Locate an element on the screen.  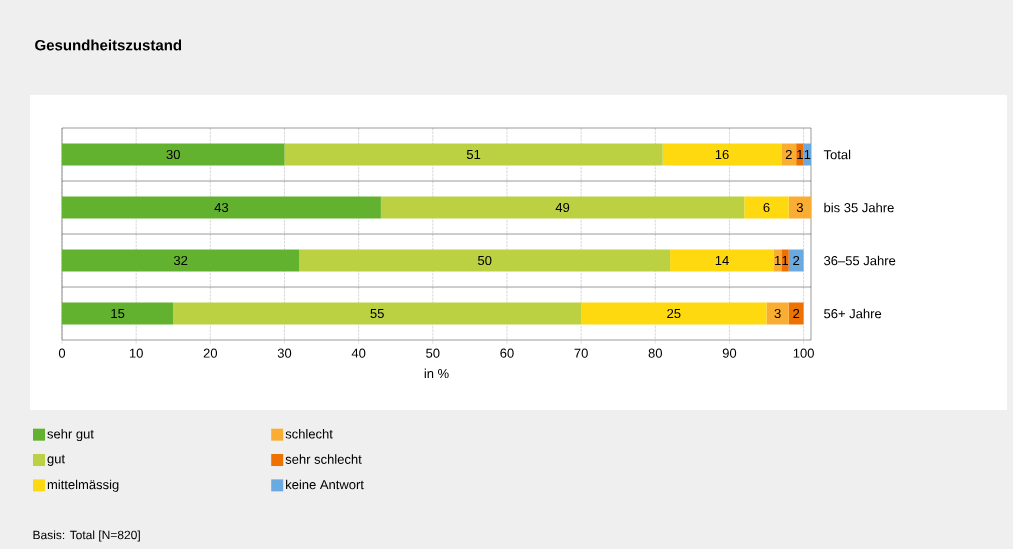
data-label: 50 is located at coordinates (484, 260).